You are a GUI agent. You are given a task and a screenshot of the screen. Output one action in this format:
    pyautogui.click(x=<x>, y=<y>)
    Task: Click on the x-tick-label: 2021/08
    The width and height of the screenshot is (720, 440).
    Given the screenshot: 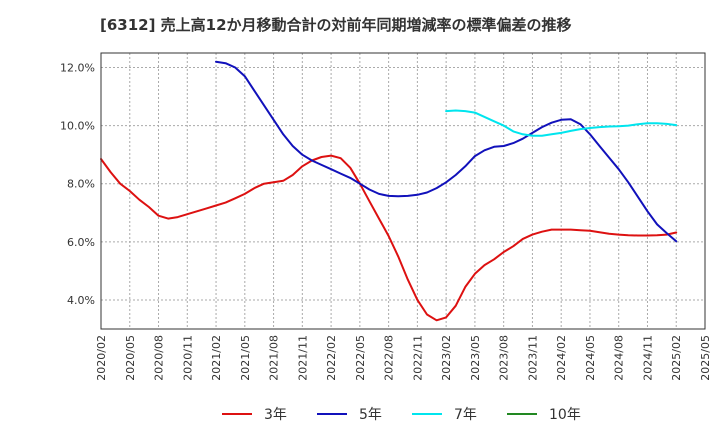 What is the action you would take?
    pyautogui.click(x=274, y=358)
    